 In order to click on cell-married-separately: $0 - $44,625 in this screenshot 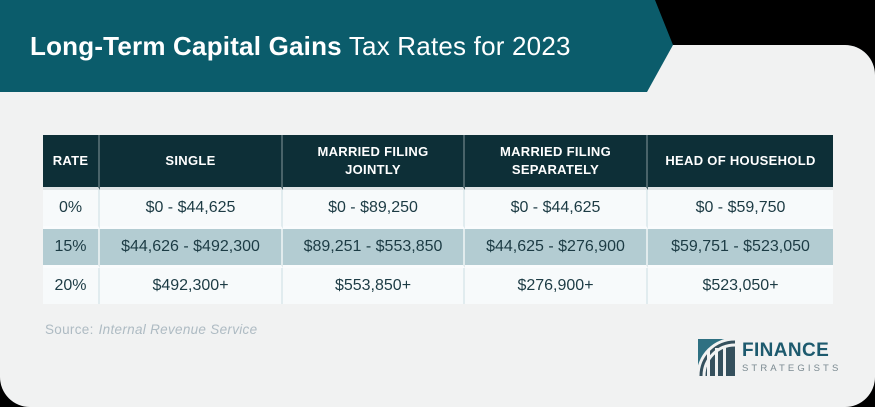, I will do `click(556, 209)`.